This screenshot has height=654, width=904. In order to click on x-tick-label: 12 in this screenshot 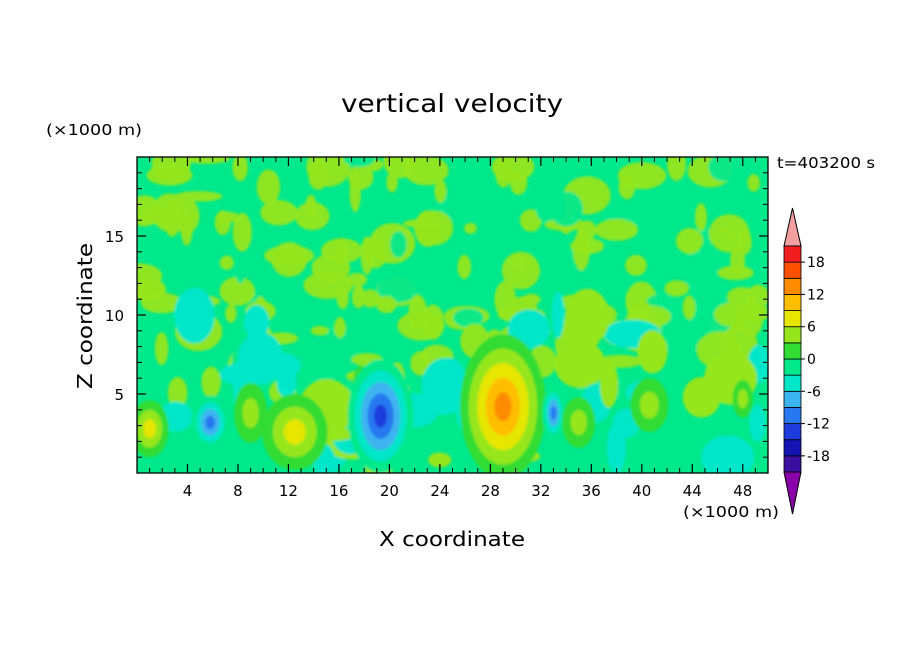, I will do `click(288, 491)`.